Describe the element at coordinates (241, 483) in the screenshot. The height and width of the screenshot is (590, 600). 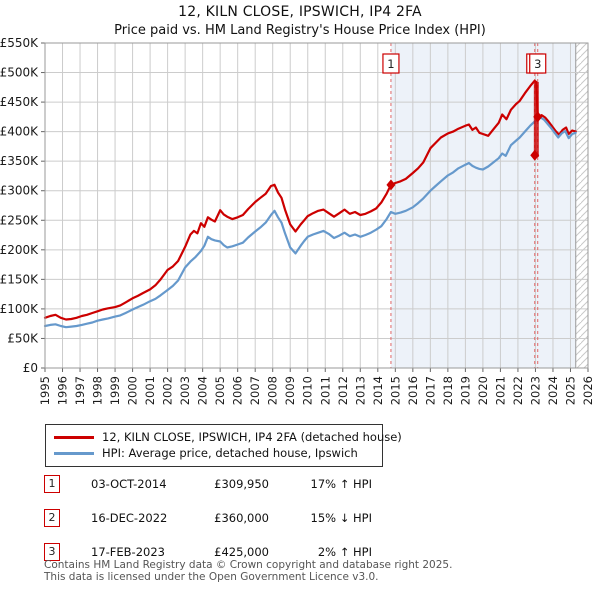
I see `sale-price: £309,950` at that location.